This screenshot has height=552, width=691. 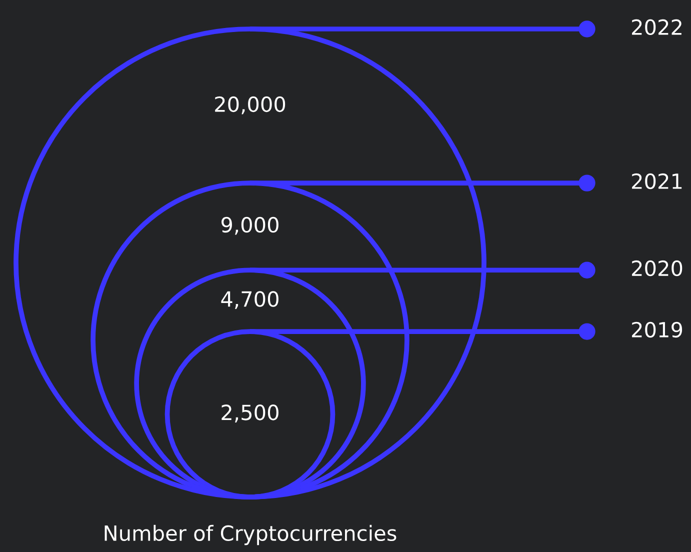 I want to click on text: Number of Cryptocurrencies, so click(x=250, y=535).